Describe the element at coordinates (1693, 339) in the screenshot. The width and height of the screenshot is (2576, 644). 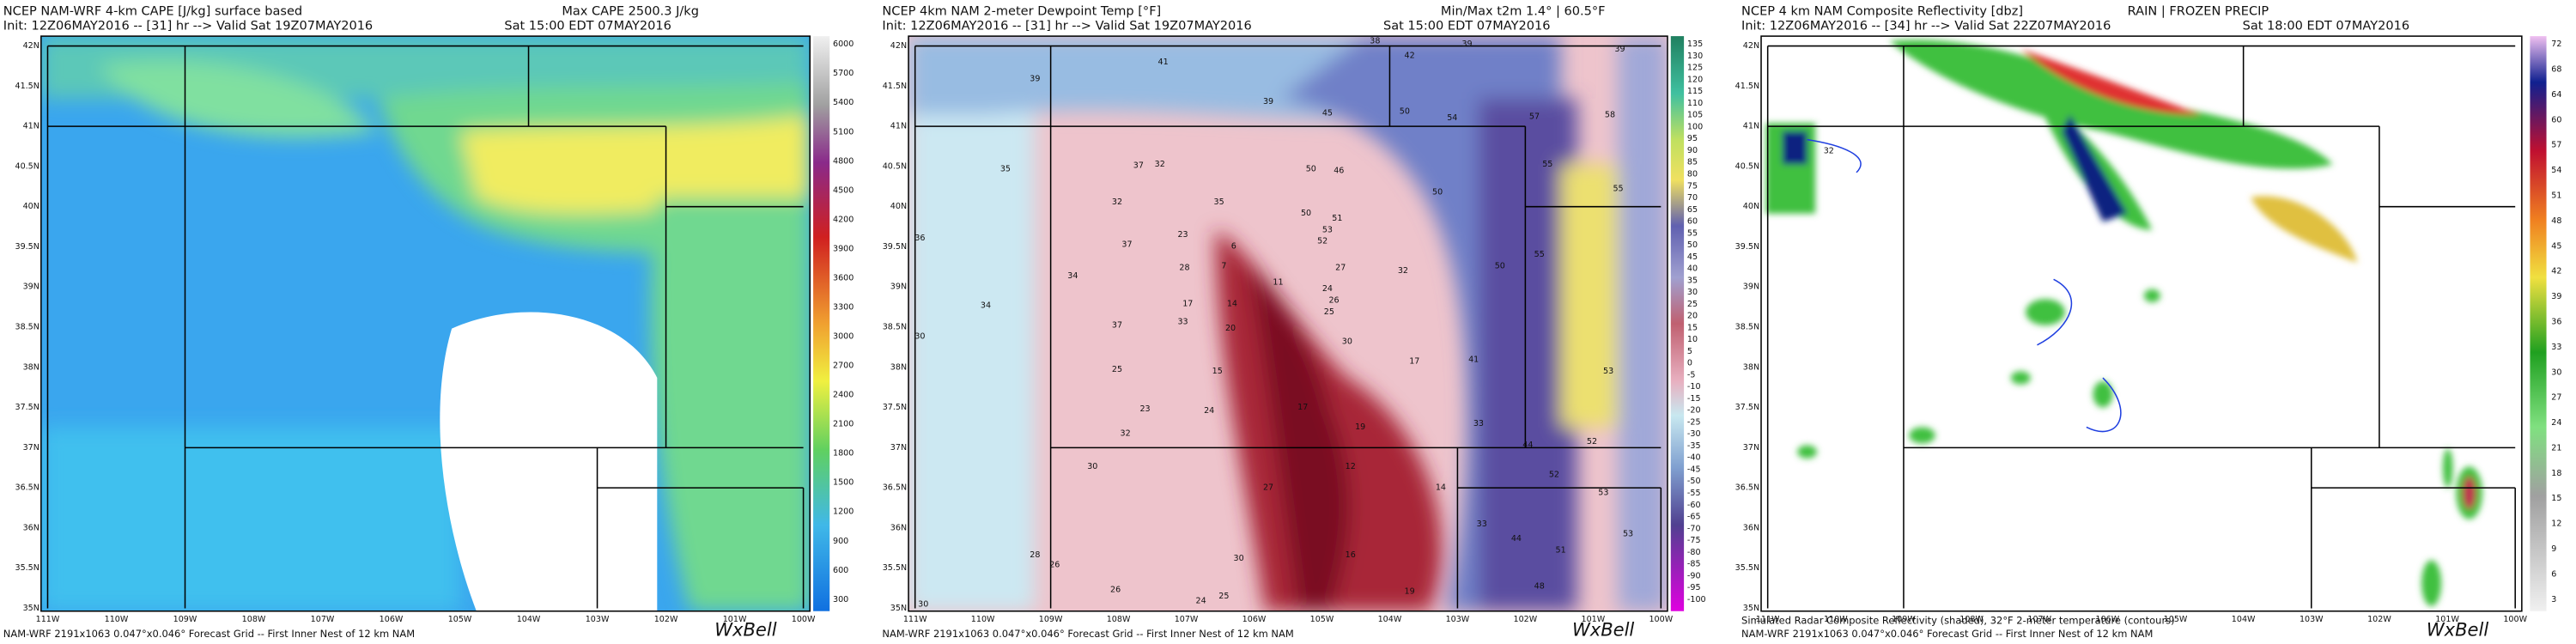
I see `colorbar-label: 10` at that location.